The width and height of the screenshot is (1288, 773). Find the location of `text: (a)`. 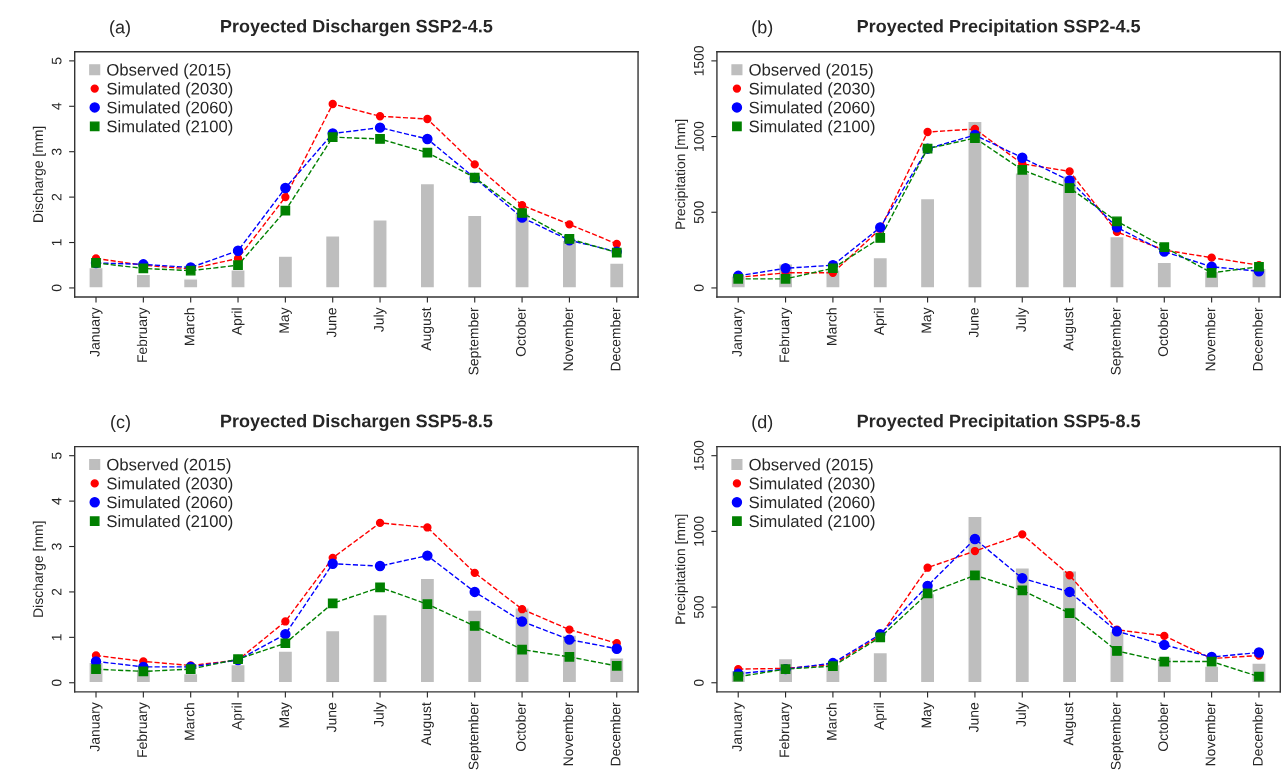

text: (a) is located at coordinates (120, 29).